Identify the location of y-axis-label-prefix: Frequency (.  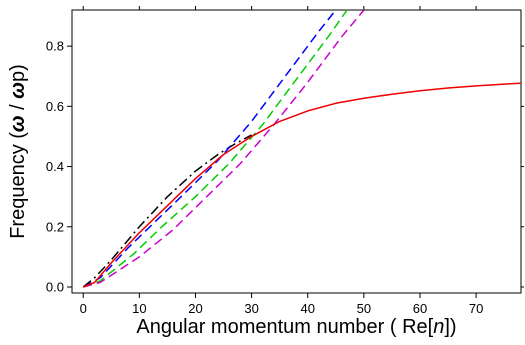
(18, 185).